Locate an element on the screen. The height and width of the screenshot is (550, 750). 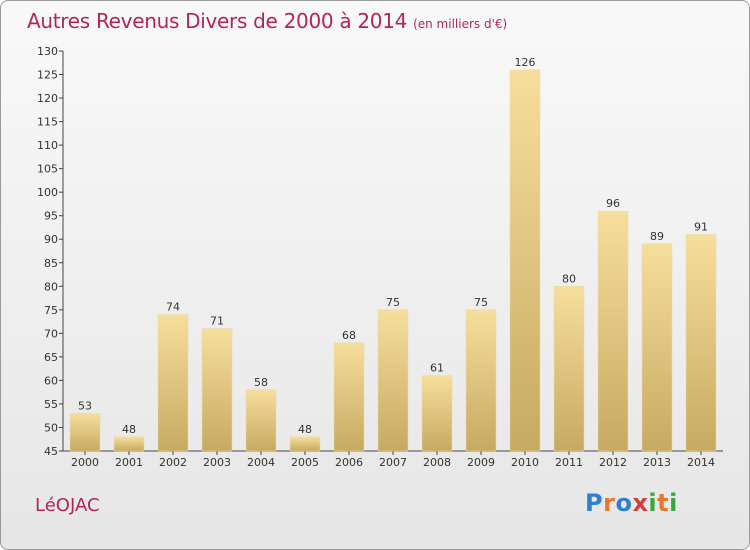
bar-2013 is located at coordinates (657, 347).